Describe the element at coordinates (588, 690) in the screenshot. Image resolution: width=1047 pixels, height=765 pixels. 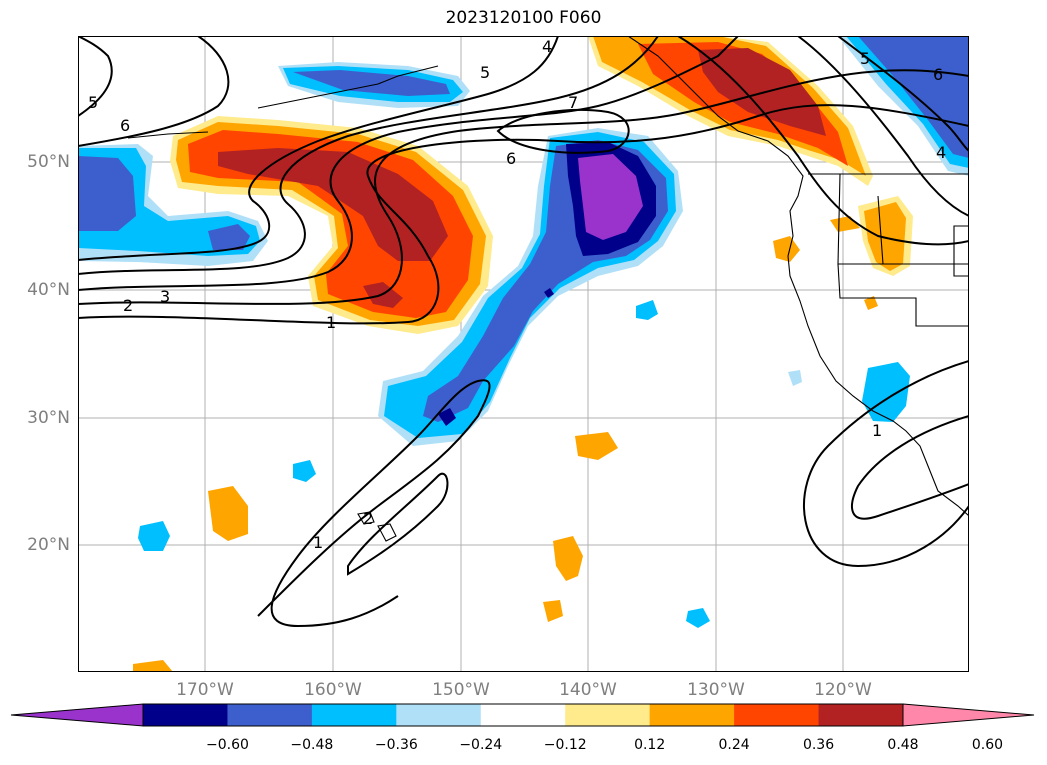
I see `lon-tick-label: 140°W` at that location.